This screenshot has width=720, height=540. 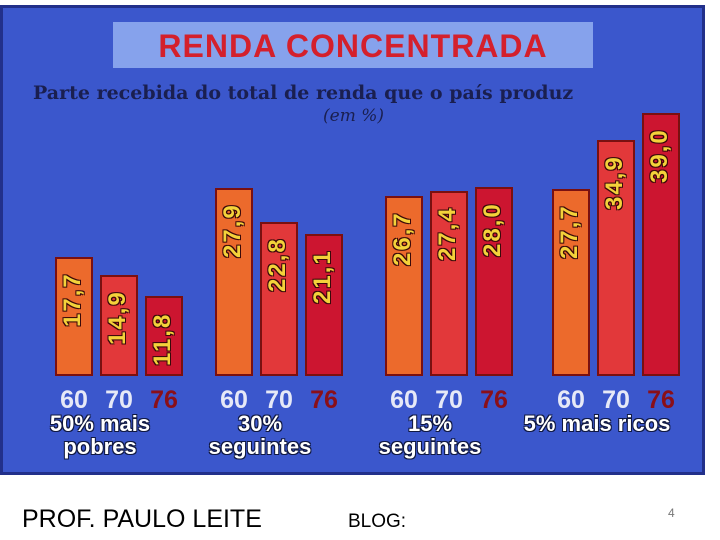 I want to click on bar: 22,8, so click(x=279, y=299).